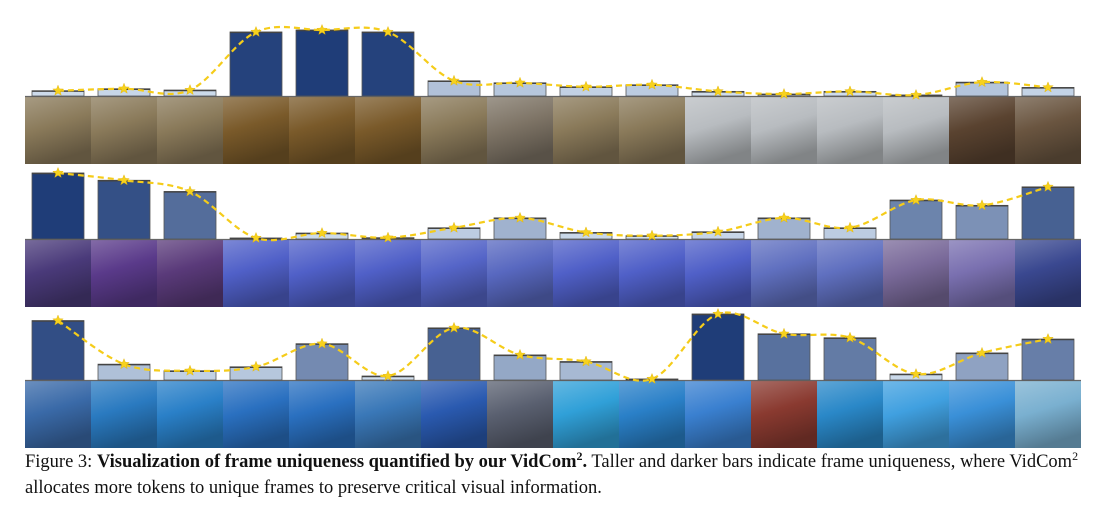 This screenshot has width=1101, height=530. Describe the element at coordinates (59, 462) in the screenshot. I see `caption-label: Figure 3:` at that location.